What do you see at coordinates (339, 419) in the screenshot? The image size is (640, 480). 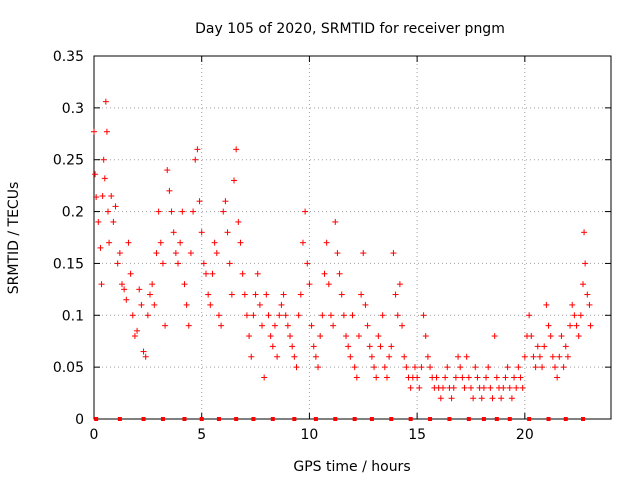 I see `baseline-markers` at bounding box center [339, 419].